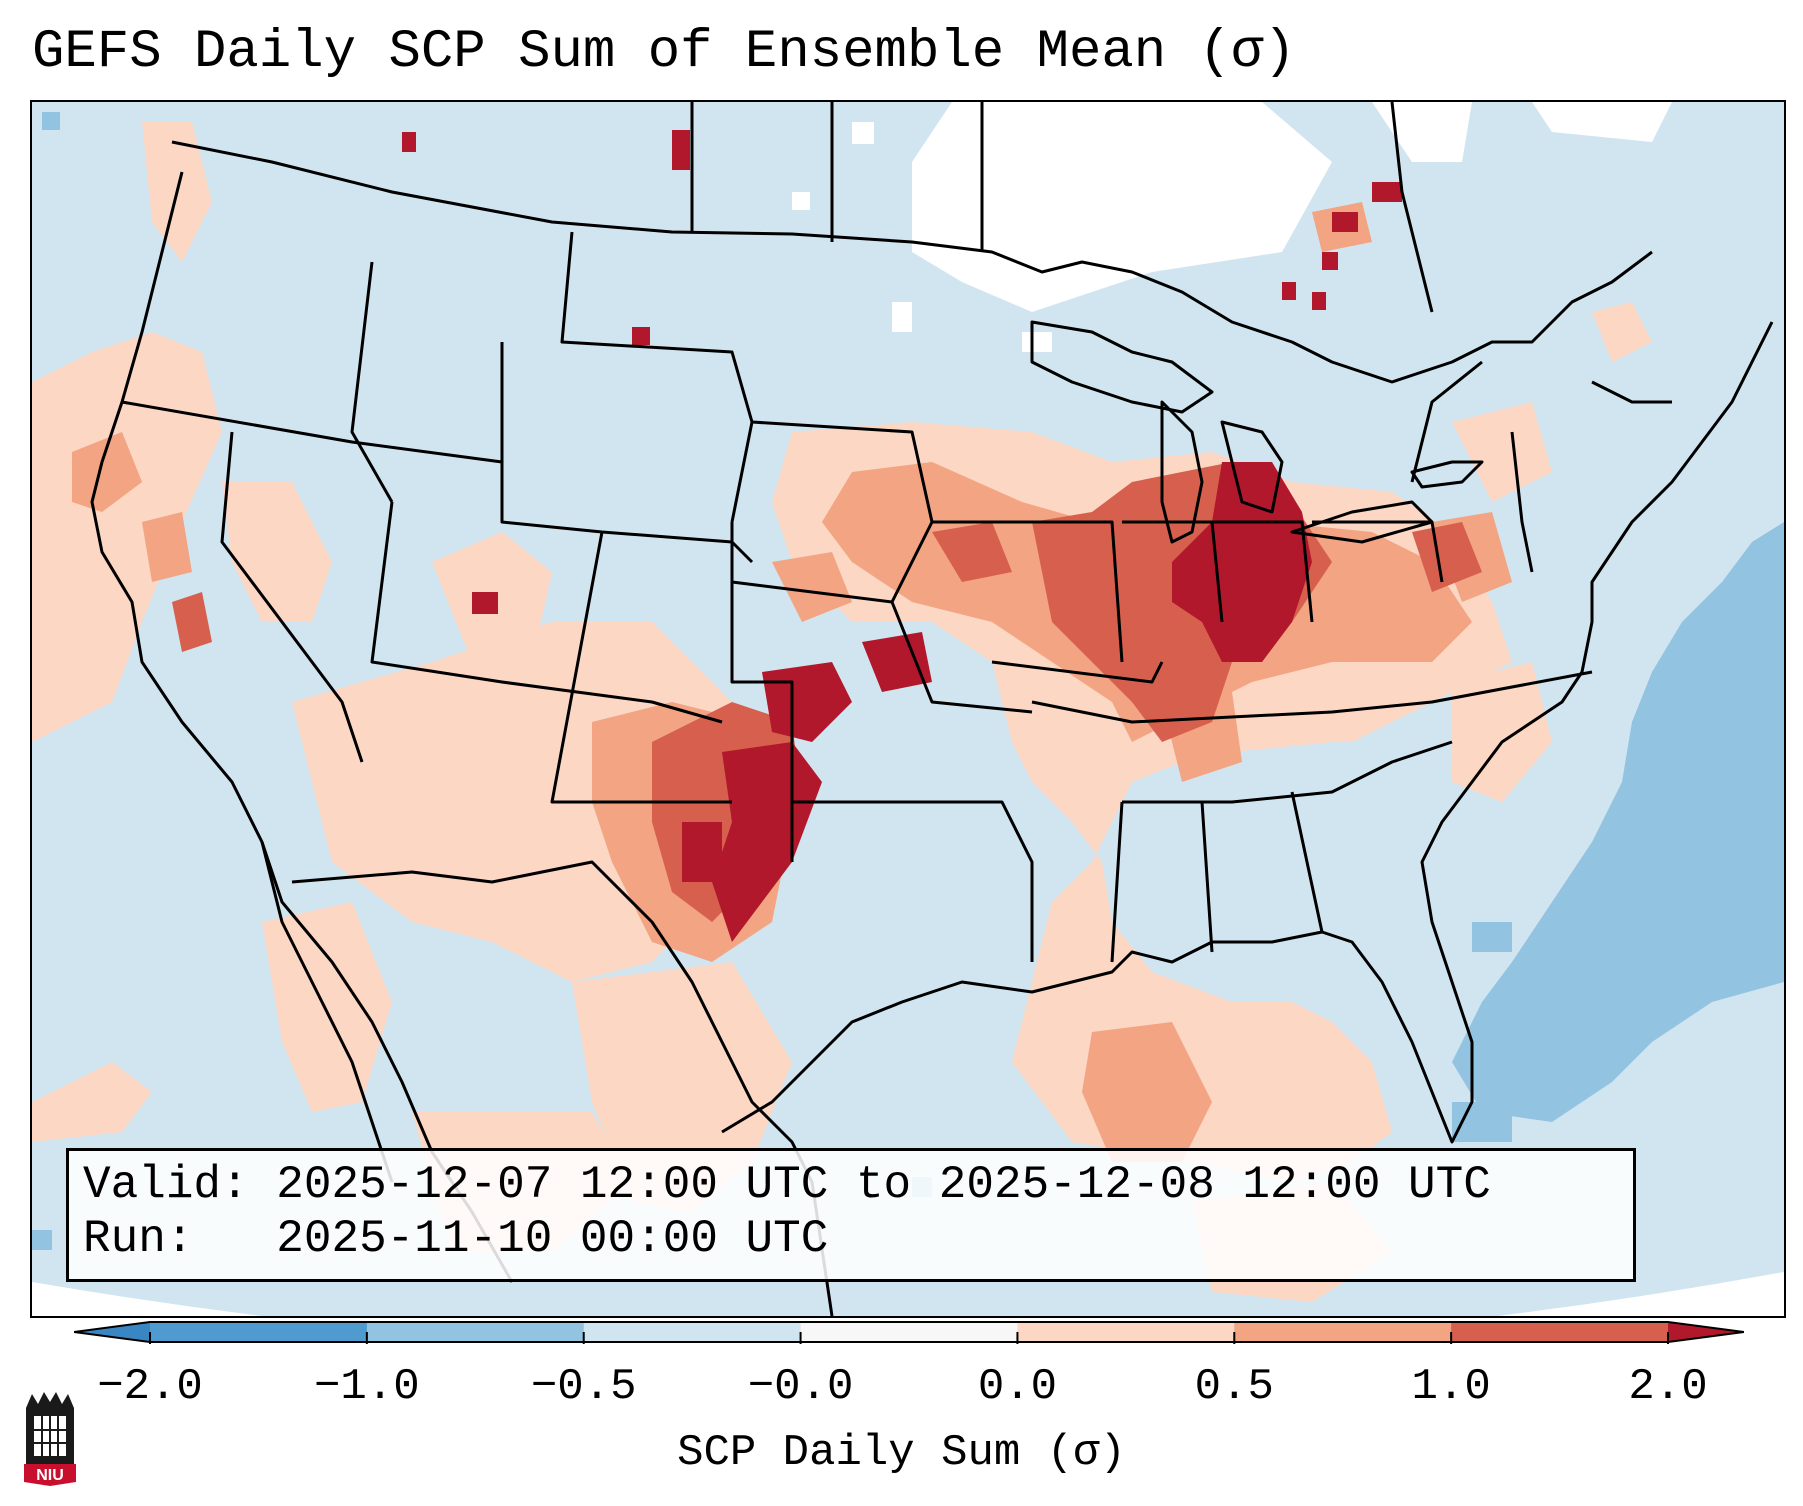  Describe the element at coordinates (166, 1185) in the screenshot. I see `valid-label: Valid:` at that location.